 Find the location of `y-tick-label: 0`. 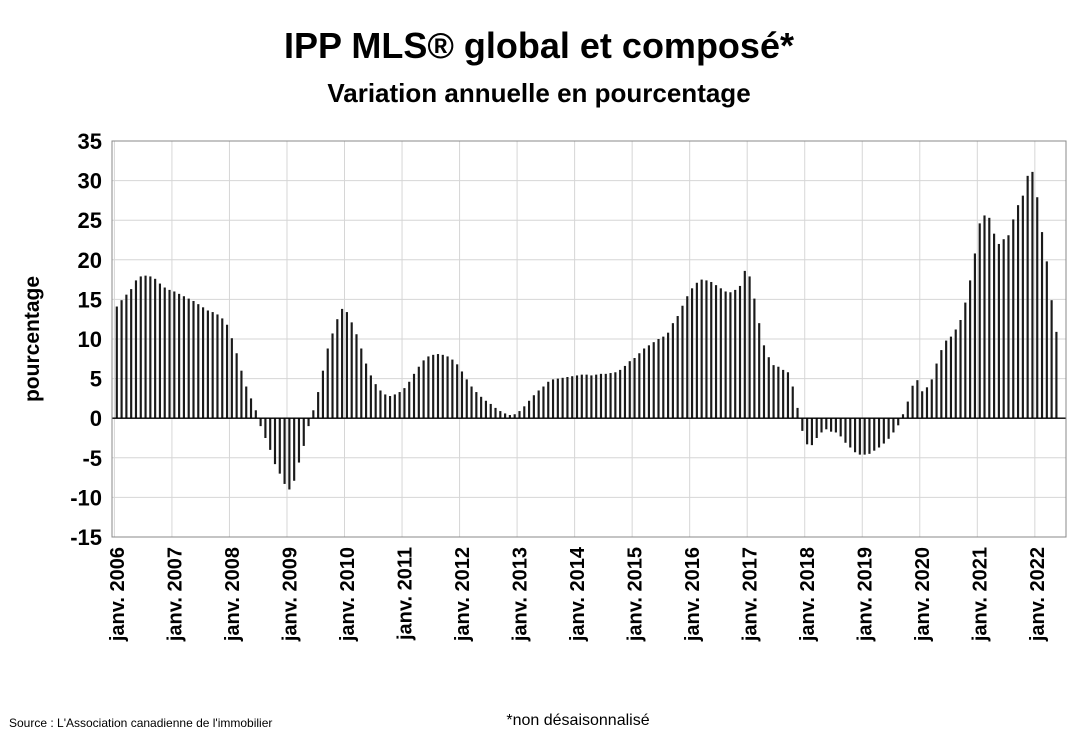

y-tick-label: 0 is located at coordinates (96, 418).